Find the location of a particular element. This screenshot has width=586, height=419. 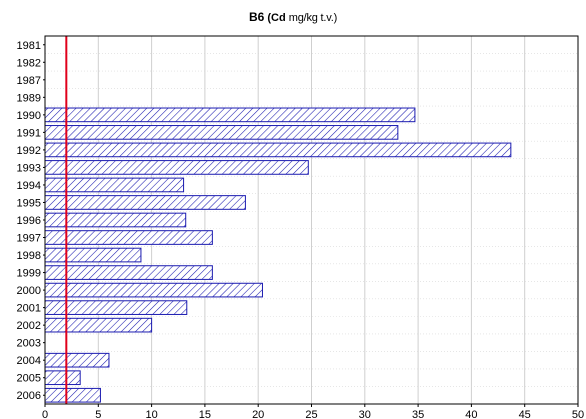

y-tick-label: 2006 is located at coordinates (29, 396).